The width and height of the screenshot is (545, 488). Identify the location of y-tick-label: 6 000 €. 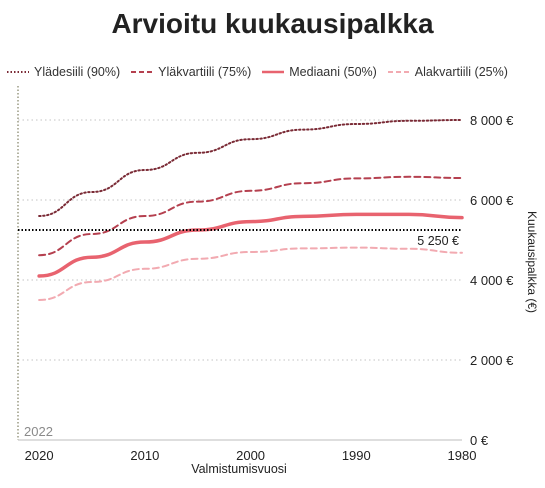
(492, 200).